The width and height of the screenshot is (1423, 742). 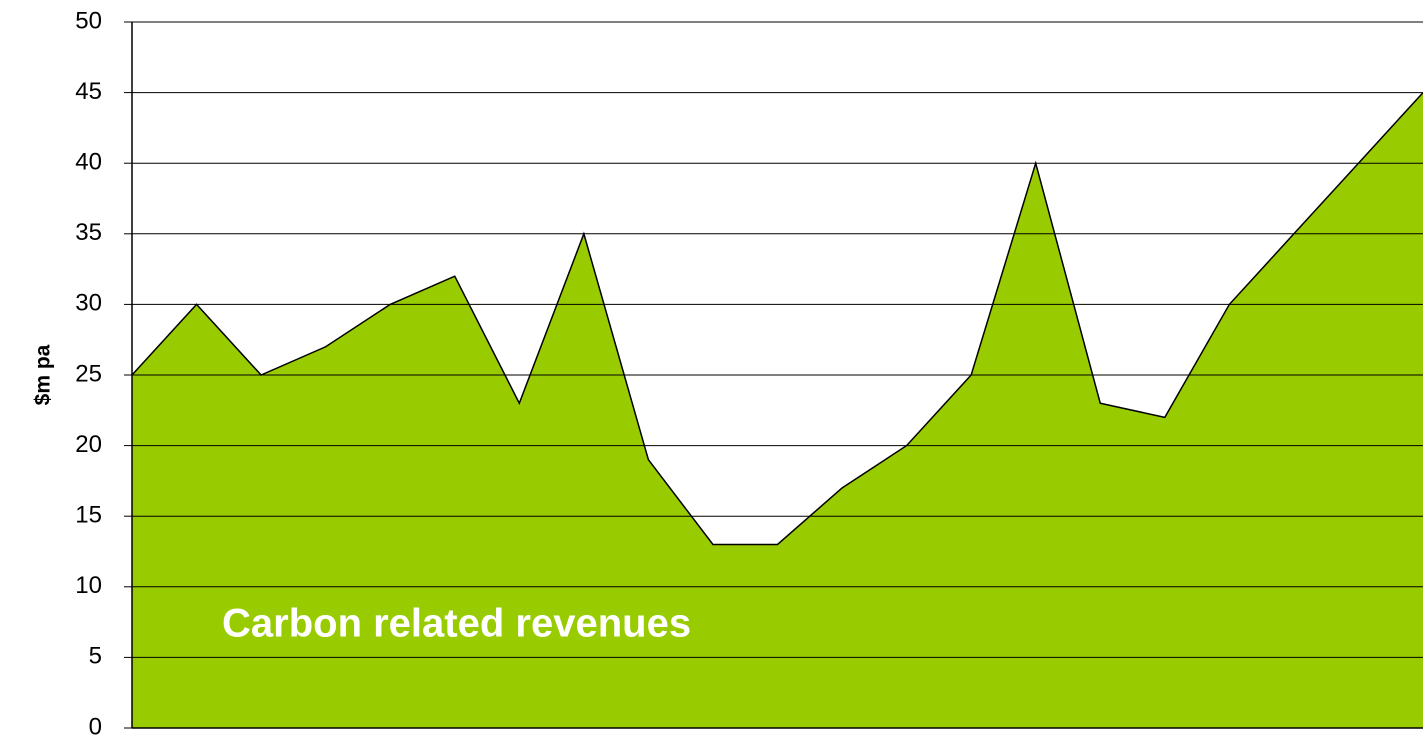 I want to click on y-tick-label: 15, so click(x=88, y=515).